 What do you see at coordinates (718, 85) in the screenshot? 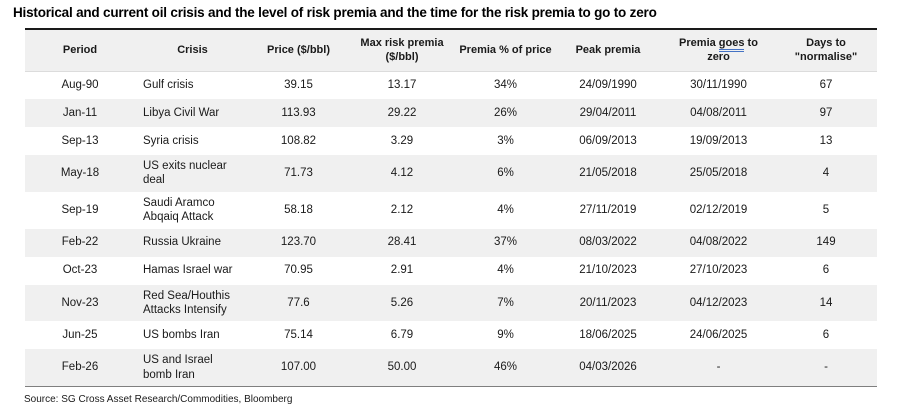
I see `table-cell: 30/11/1990` at bounding box center [718, 85].